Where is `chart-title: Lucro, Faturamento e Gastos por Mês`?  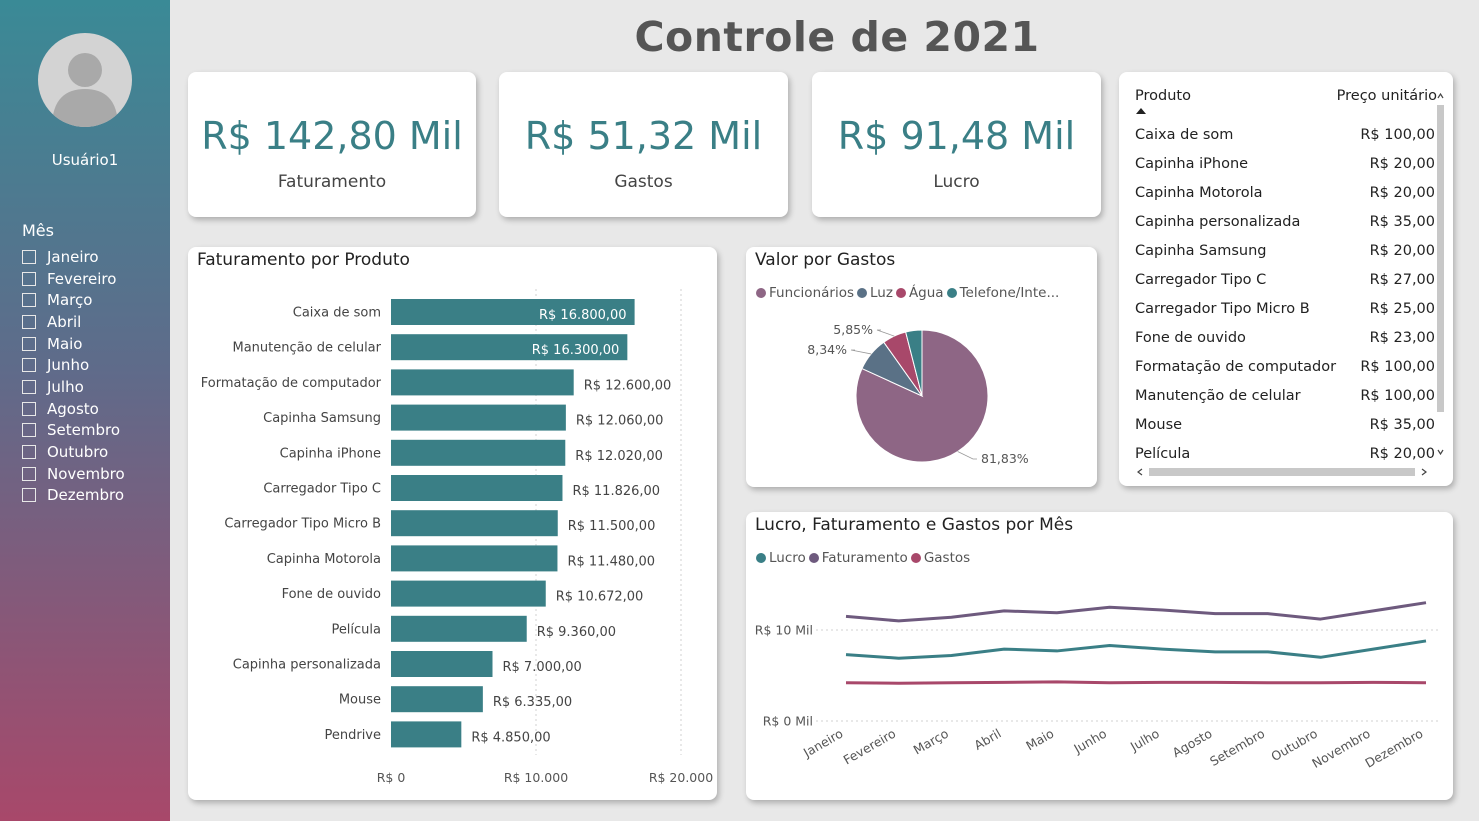 chart-title: Lucro, Faturamento e Gastos por Mês is located at coordinates (914, 525).